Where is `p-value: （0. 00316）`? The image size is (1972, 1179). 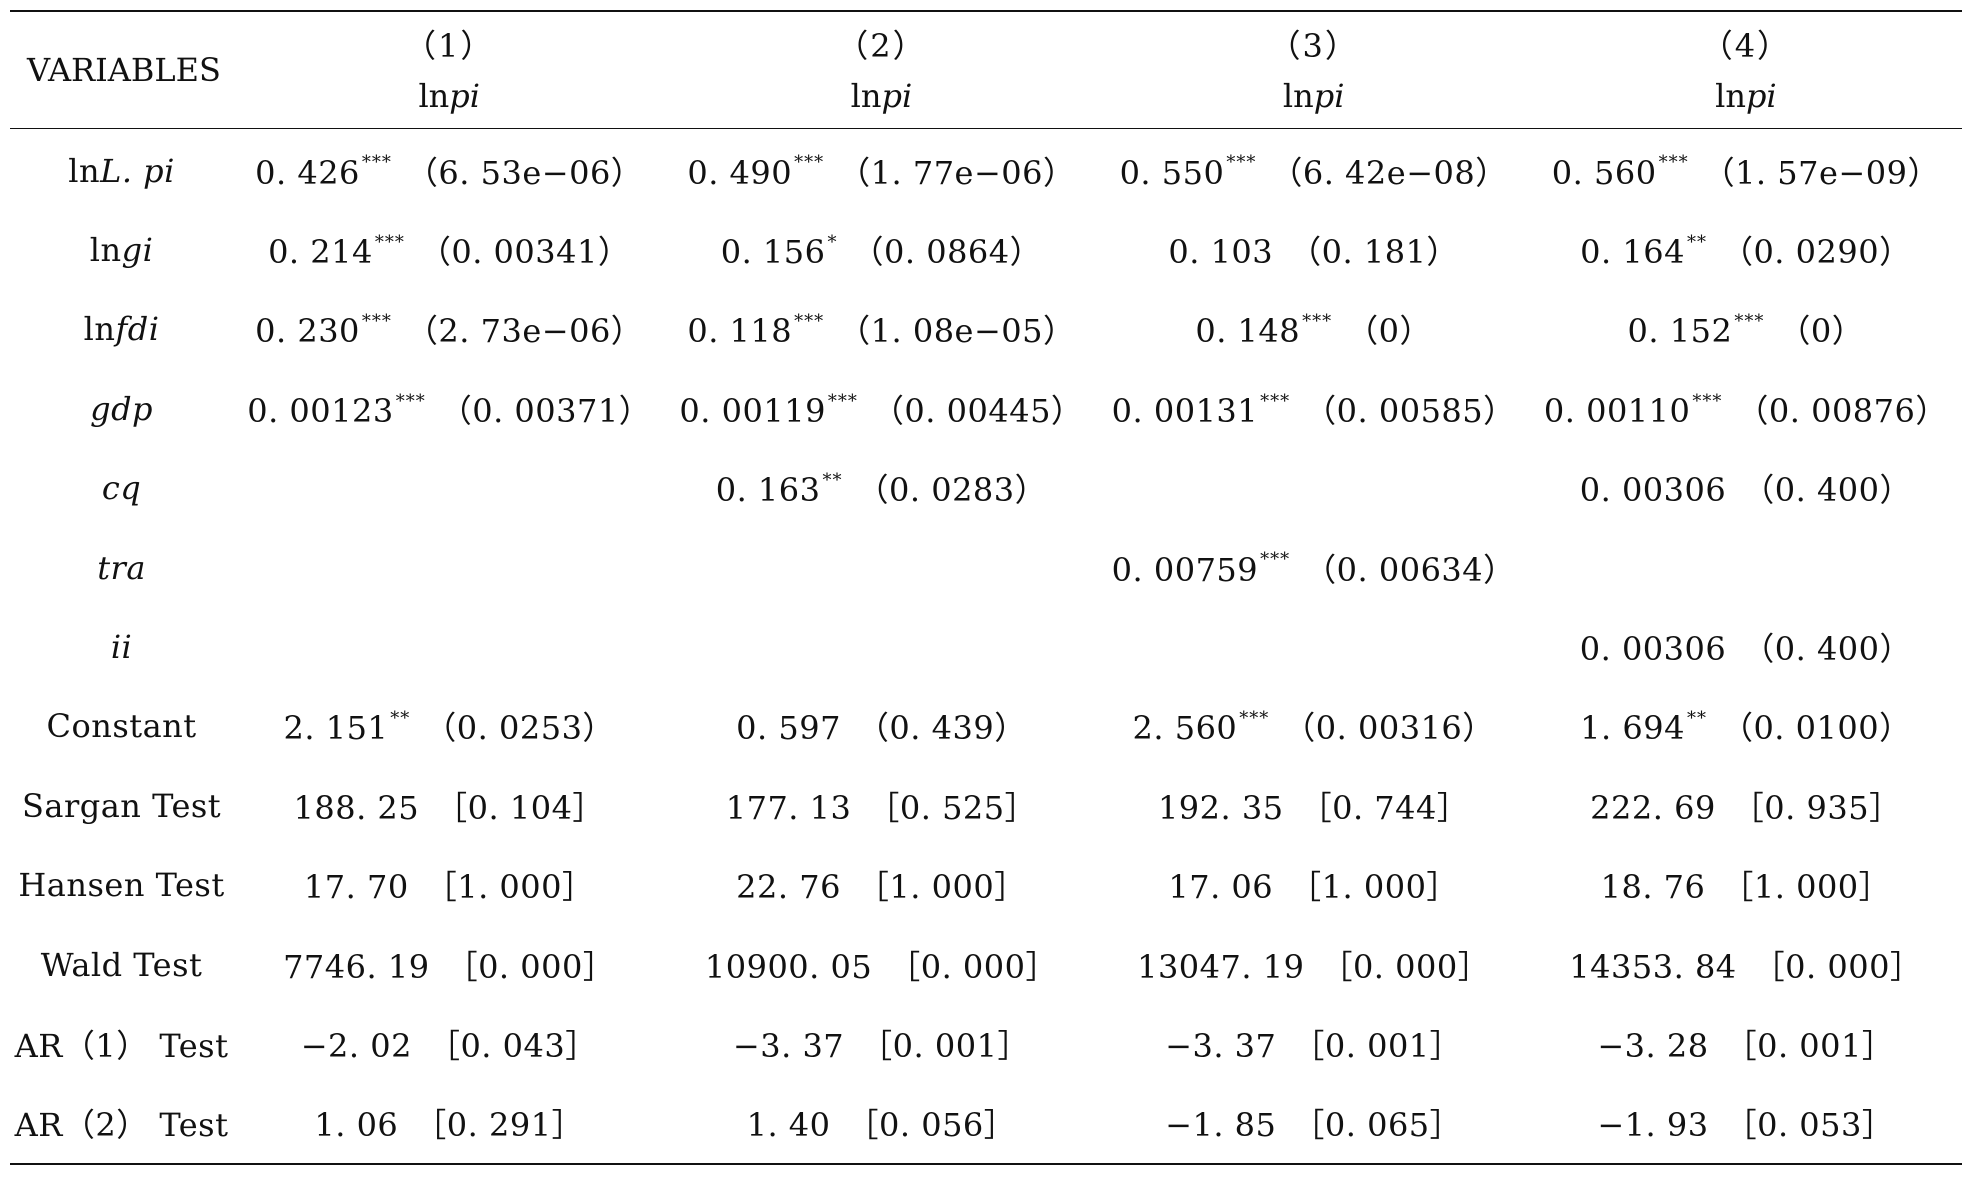
p-value: （0. 00316） is located at coordinates (1389, 728).